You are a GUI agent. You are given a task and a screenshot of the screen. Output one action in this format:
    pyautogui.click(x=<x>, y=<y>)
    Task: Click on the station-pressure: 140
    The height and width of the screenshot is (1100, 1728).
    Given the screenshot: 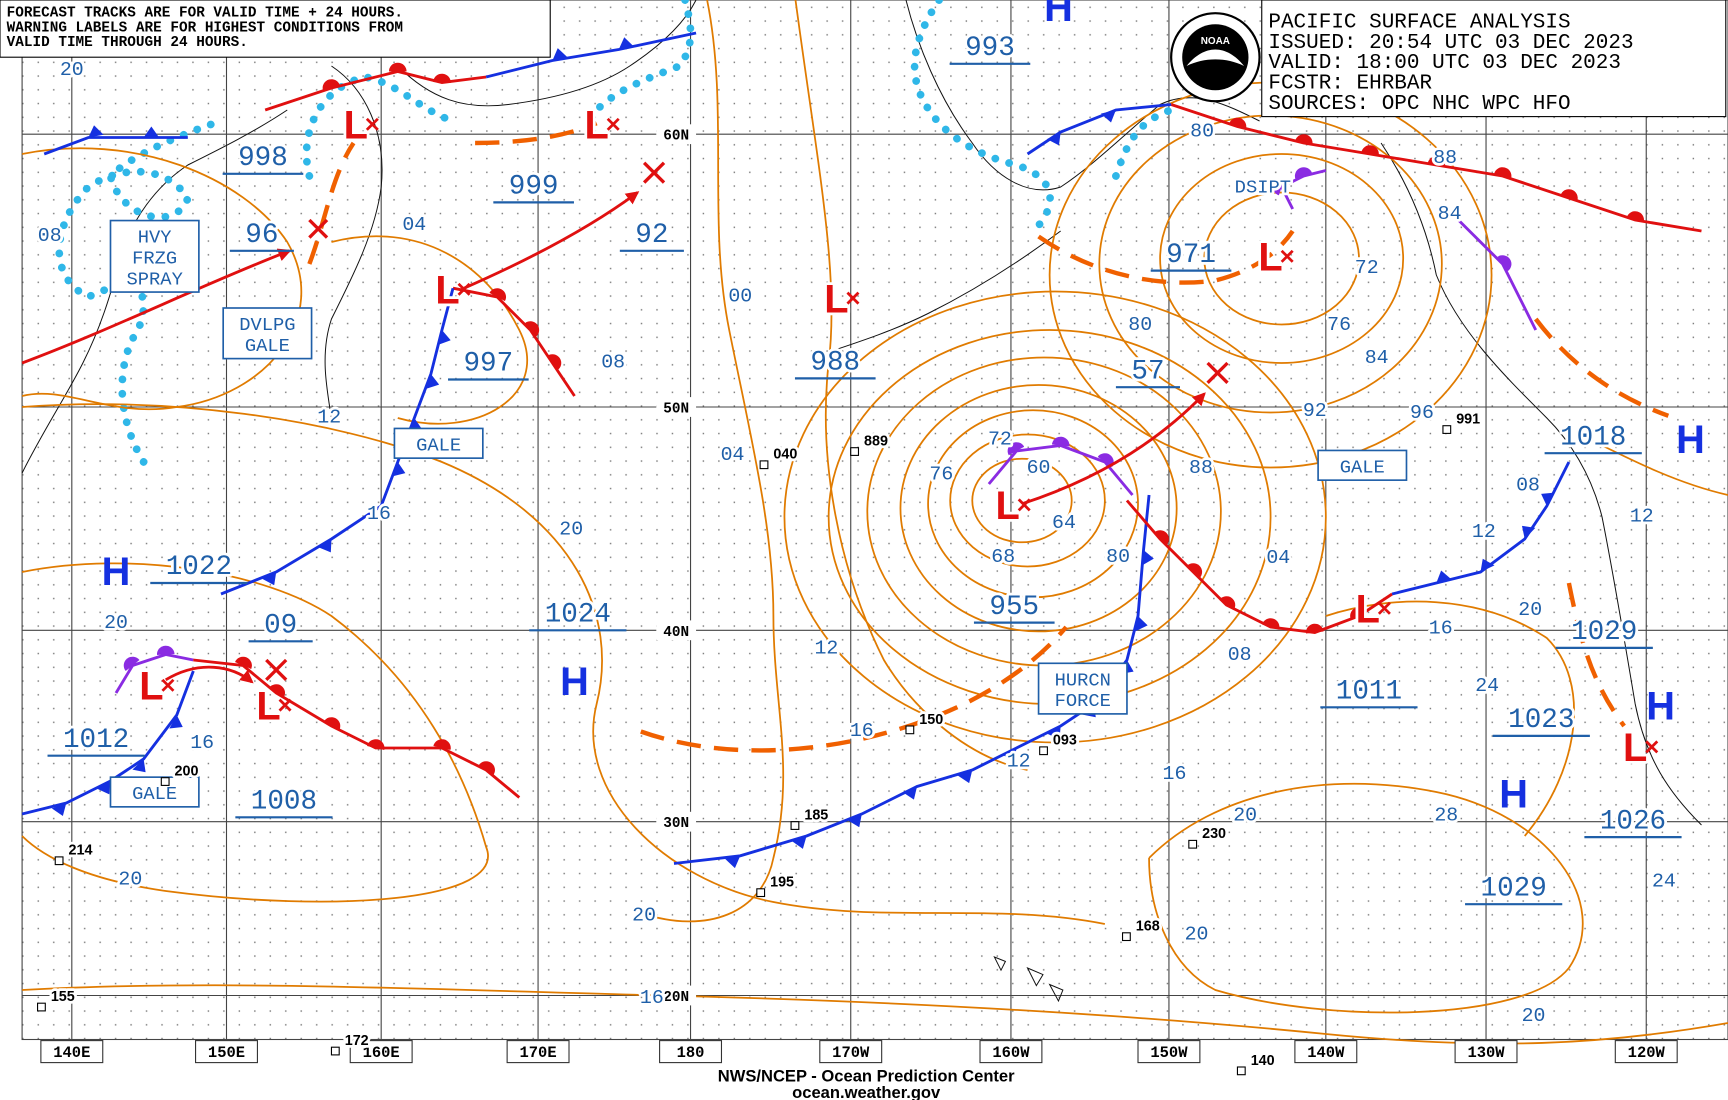 What is the action you would take?
    pyautogui.click(x=1263, y=1061)
    